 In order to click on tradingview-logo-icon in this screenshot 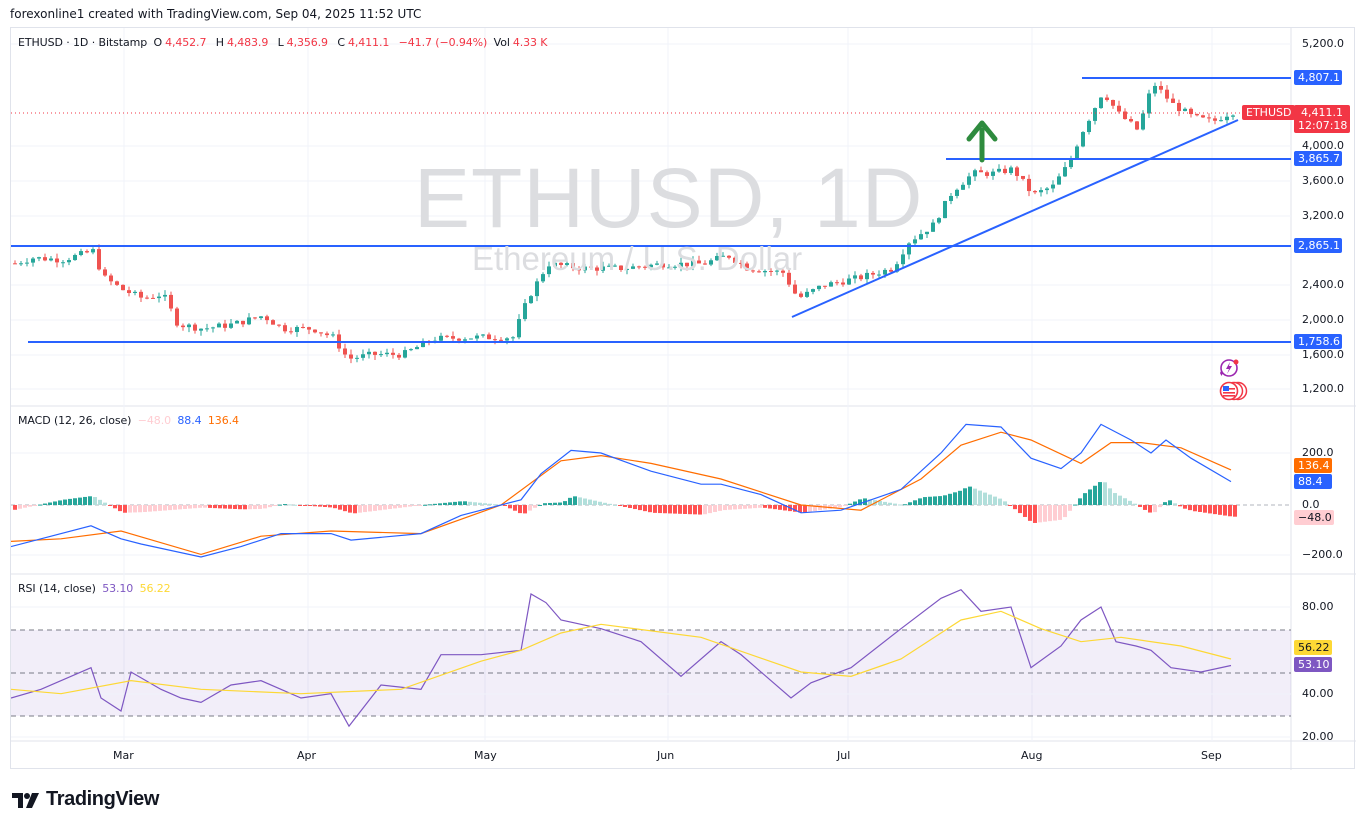, I will do `click(25, 800)`.